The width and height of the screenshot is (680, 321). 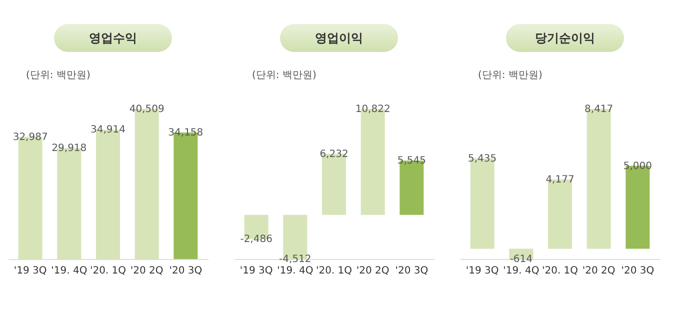 I want to click on data-label: -2,486, so click(x=256, y=240).